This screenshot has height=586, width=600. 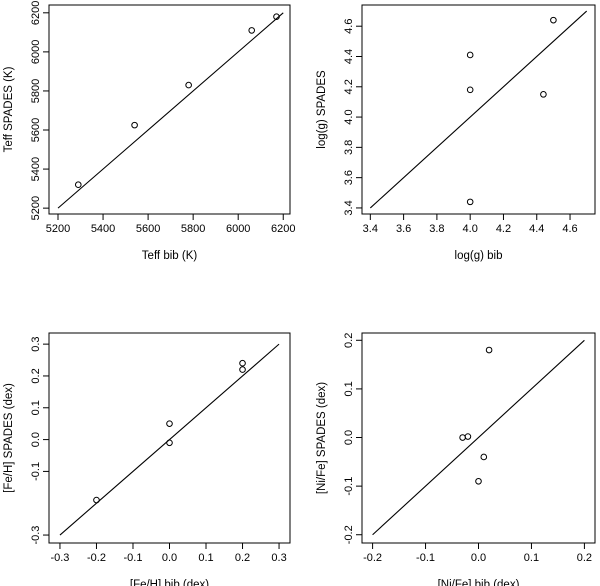 I want to click on x-tick-label: 5600, so click(x=148, y=229).